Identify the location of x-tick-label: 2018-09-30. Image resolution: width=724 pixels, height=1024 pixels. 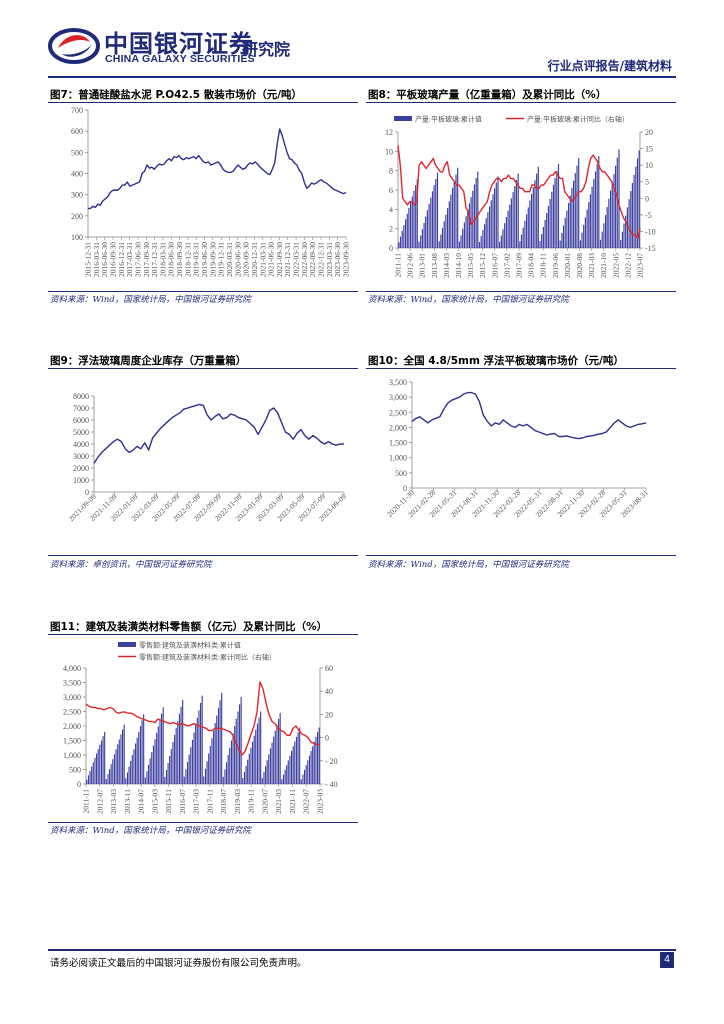
(179, 259).